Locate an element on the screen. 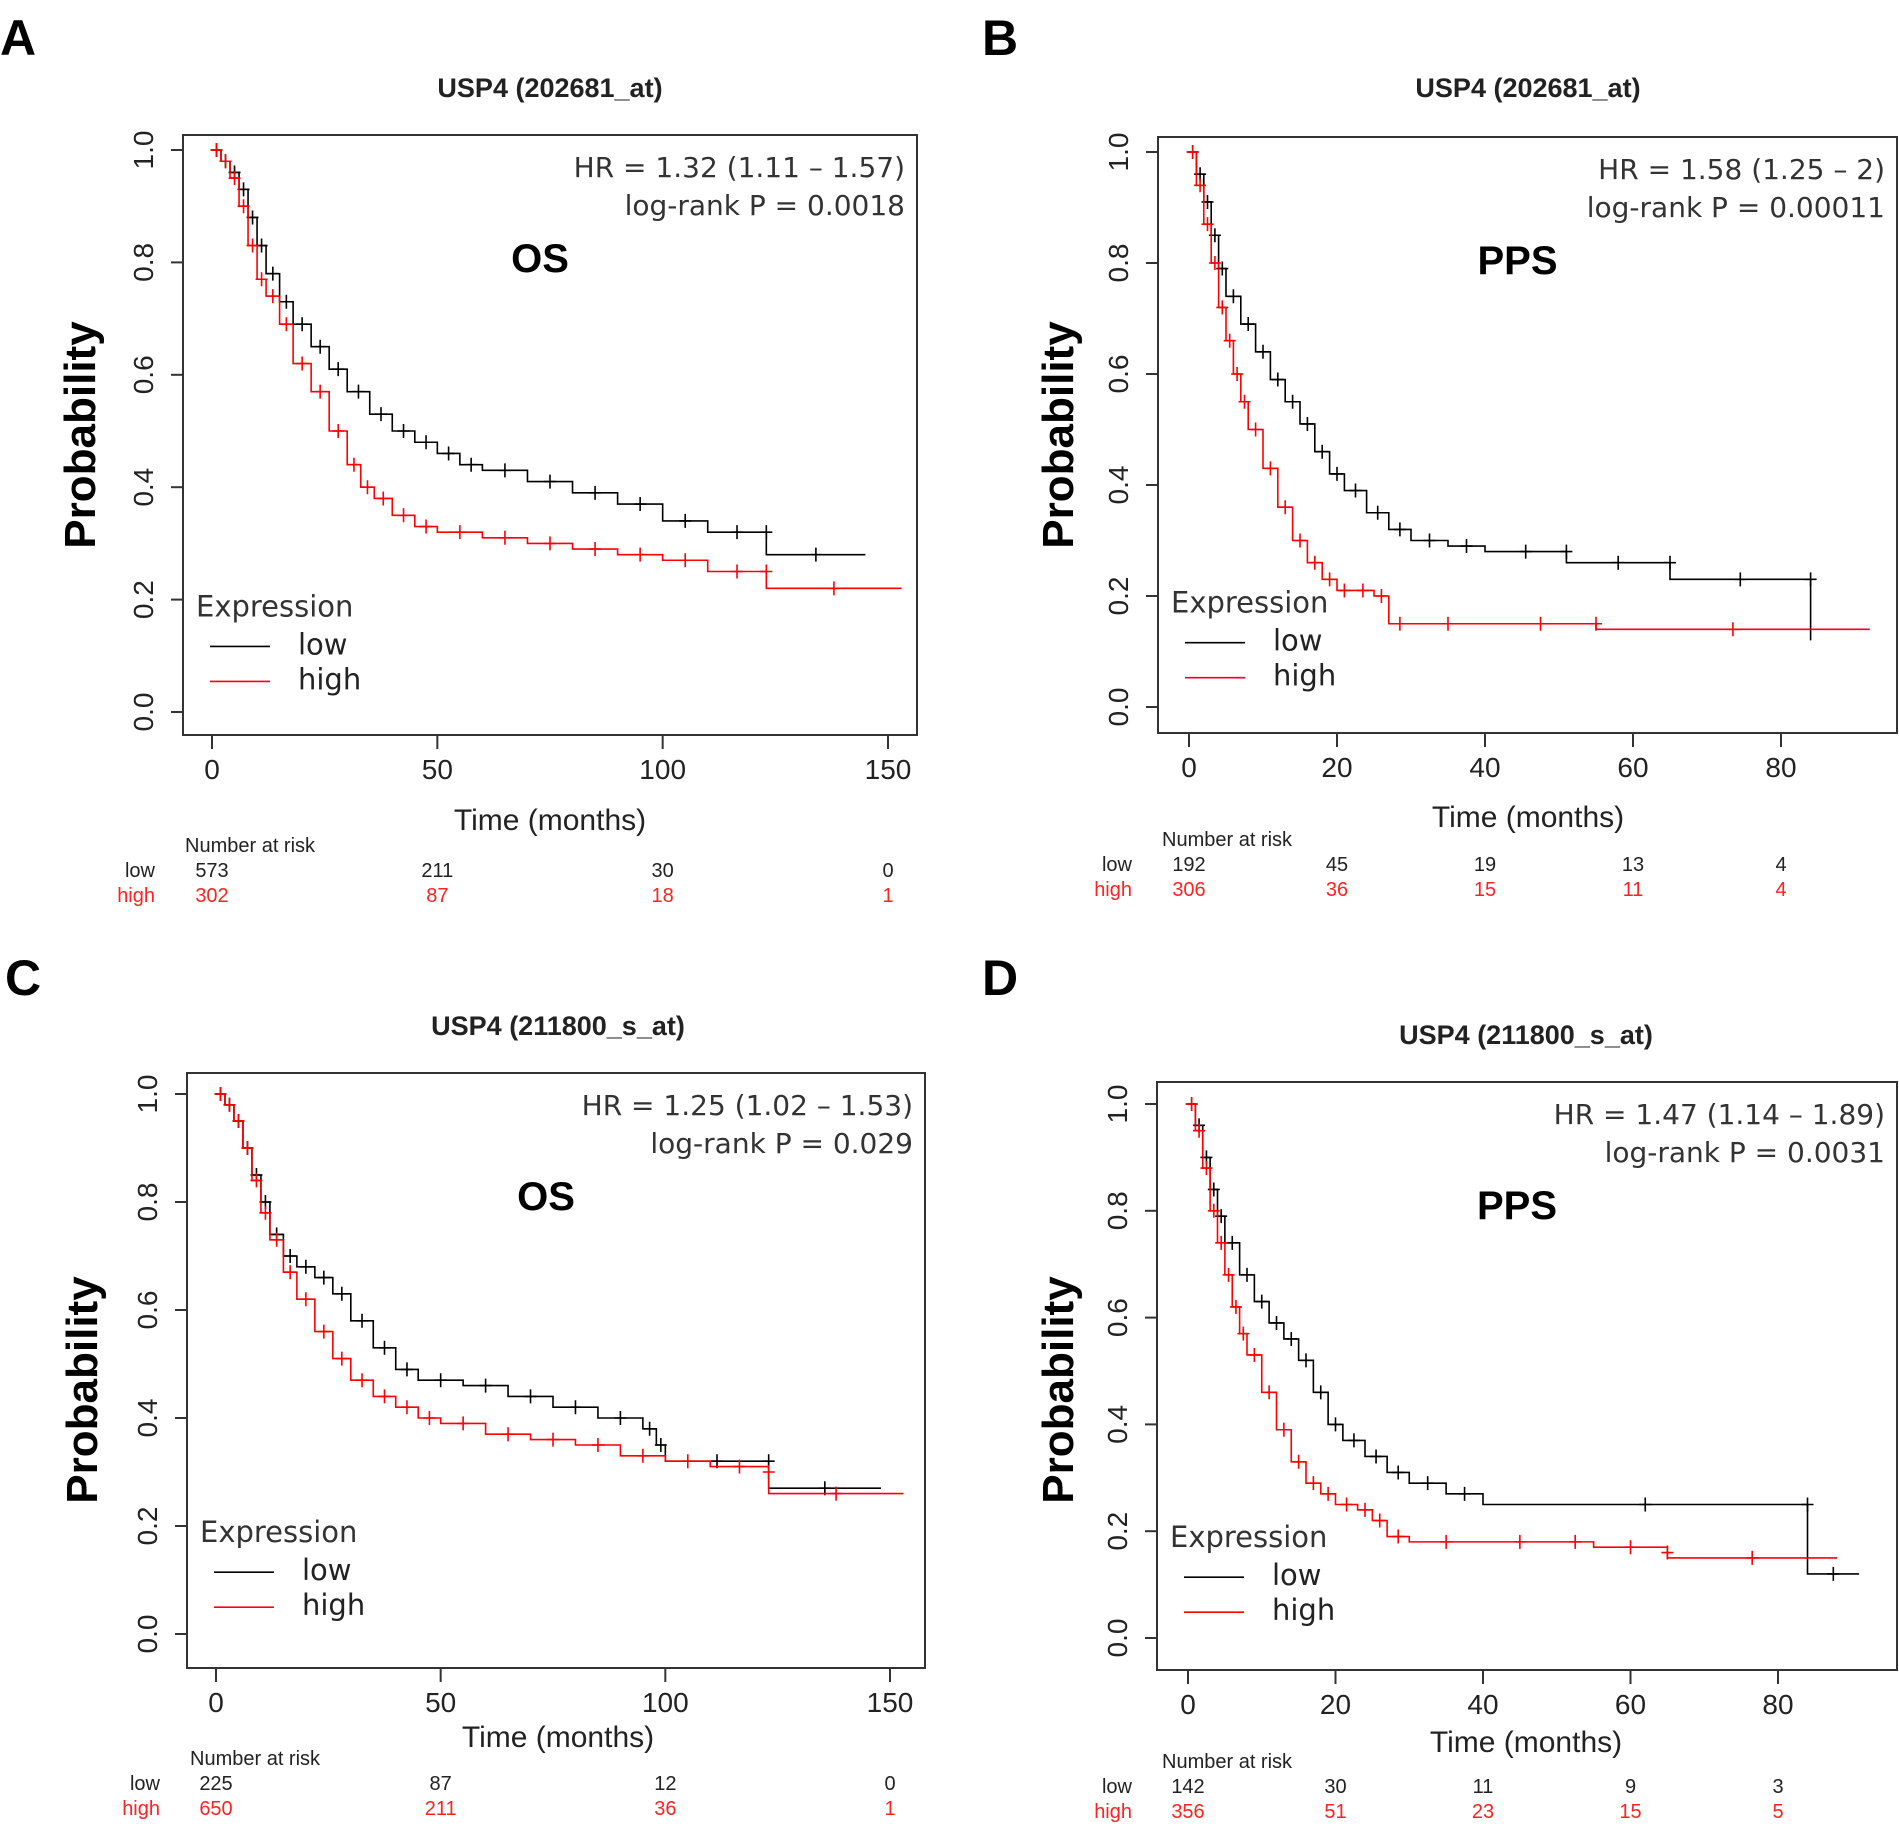 This screenshot has width=1899, height=1831. risk-count-low: 225 is located at coordinates (215, 1784).